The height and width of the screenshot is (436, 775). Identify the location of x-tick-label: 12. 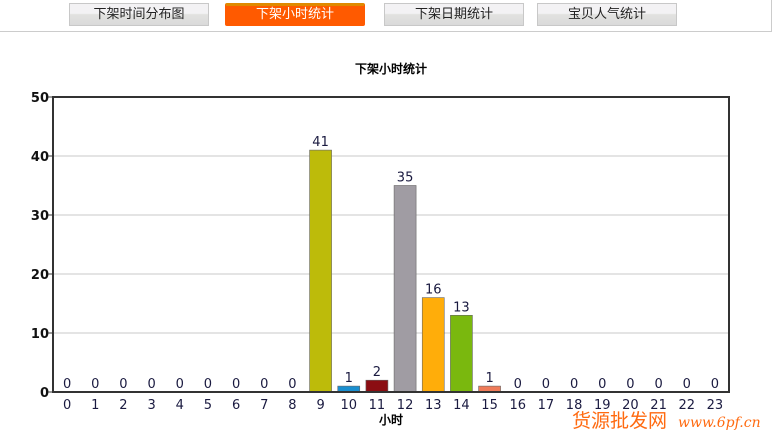
(405, 405).